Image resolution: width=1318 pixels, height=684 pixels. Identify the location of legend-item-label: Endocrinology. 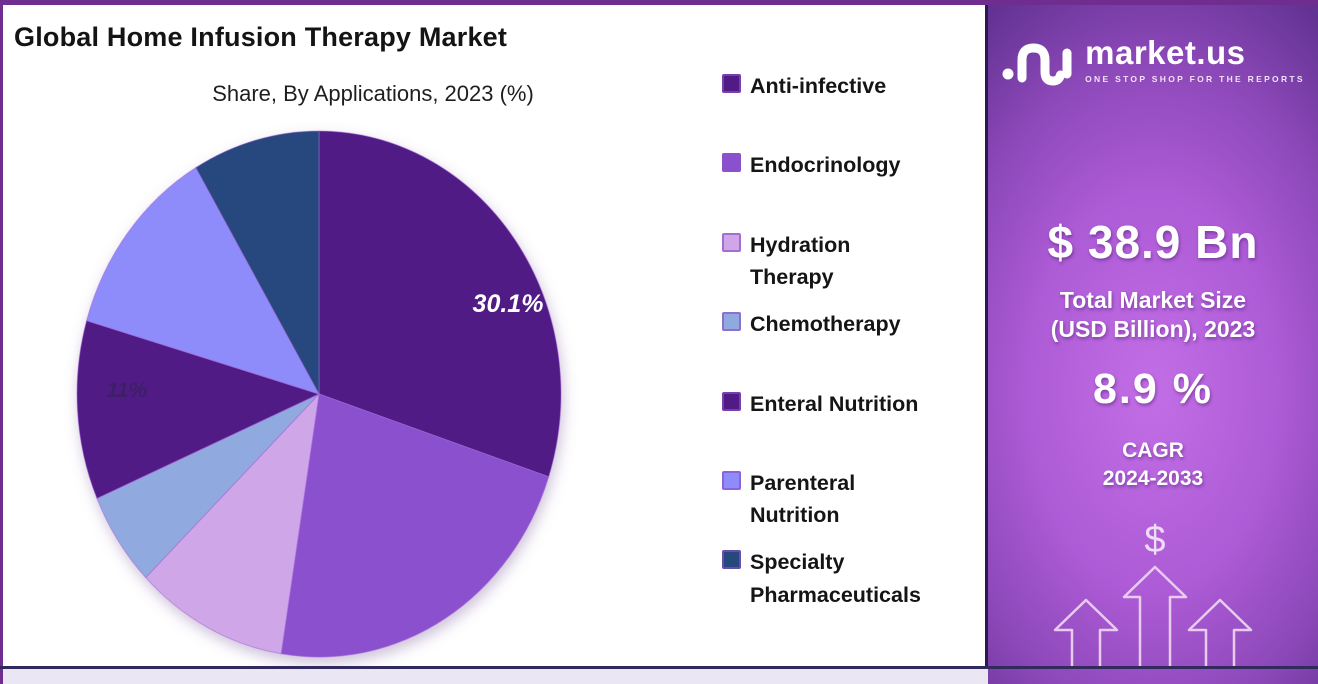
(825, 165).